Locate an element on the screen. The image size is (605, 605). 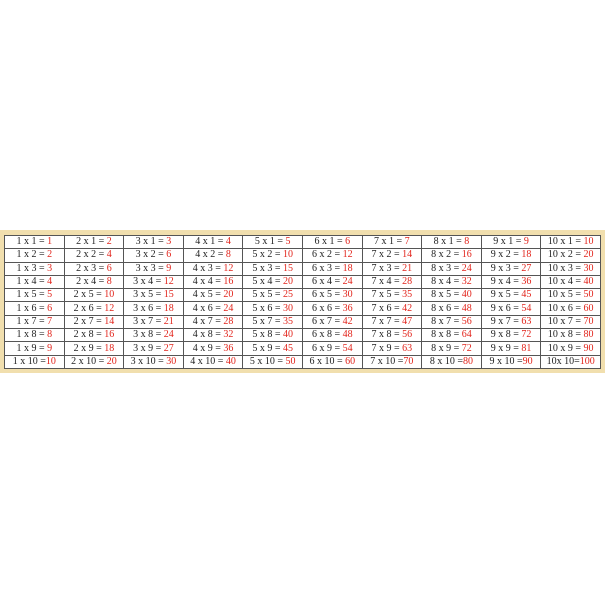
table-cell: 9 x 8 = 72 is located at coordinates (511, 335).